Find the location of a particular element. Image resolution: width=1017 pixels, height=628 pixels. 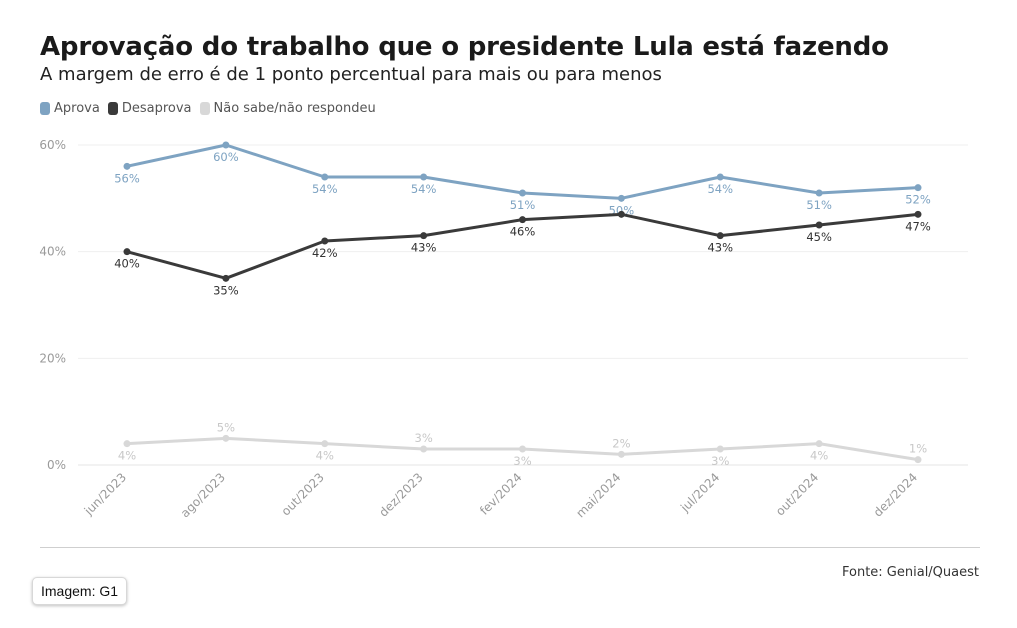

data-label: 47% is located at coordinates (918, 226).